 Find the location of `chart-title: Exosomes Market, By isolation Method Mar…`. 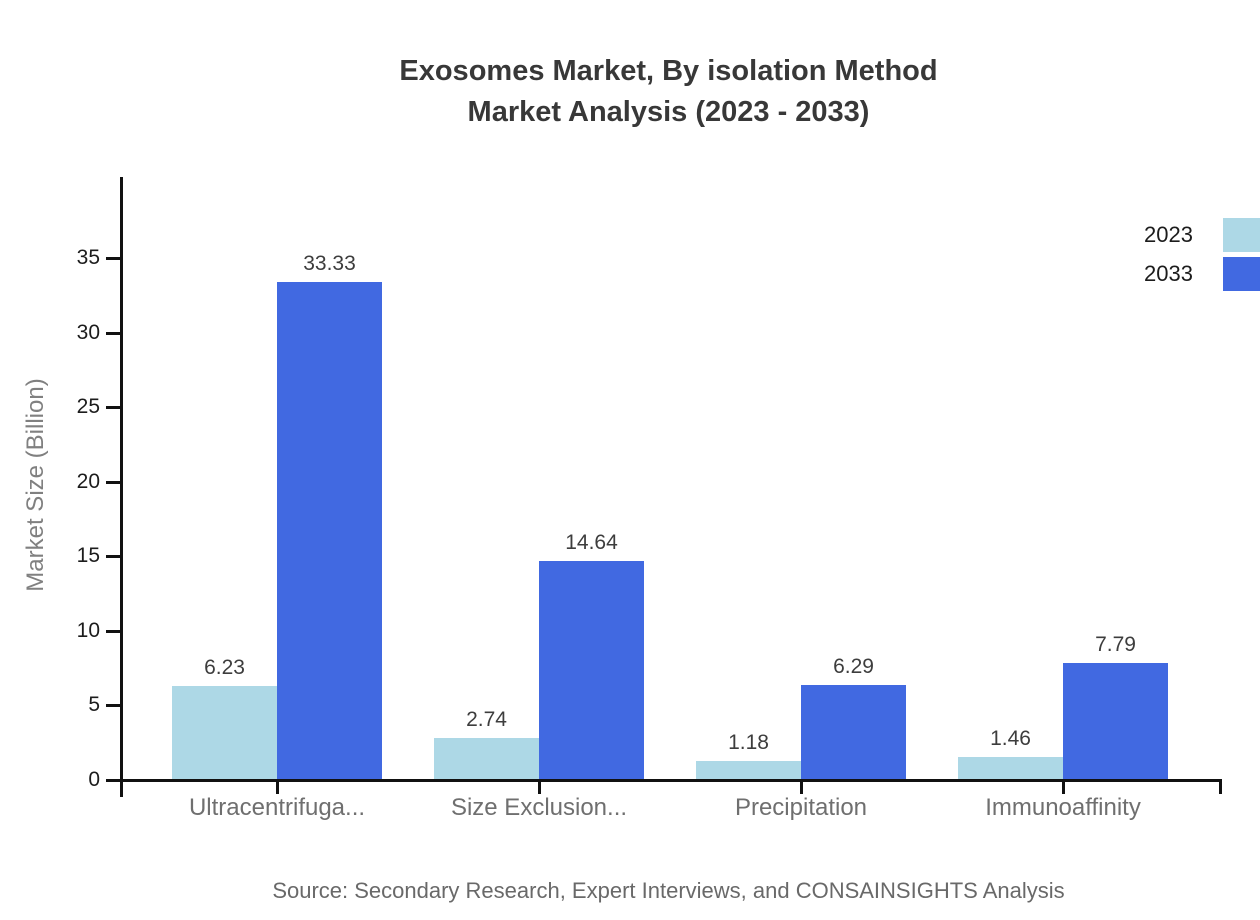

chart-title: Exosomes Market, By isolation Method Mar… is located at coordinates (668, 92).